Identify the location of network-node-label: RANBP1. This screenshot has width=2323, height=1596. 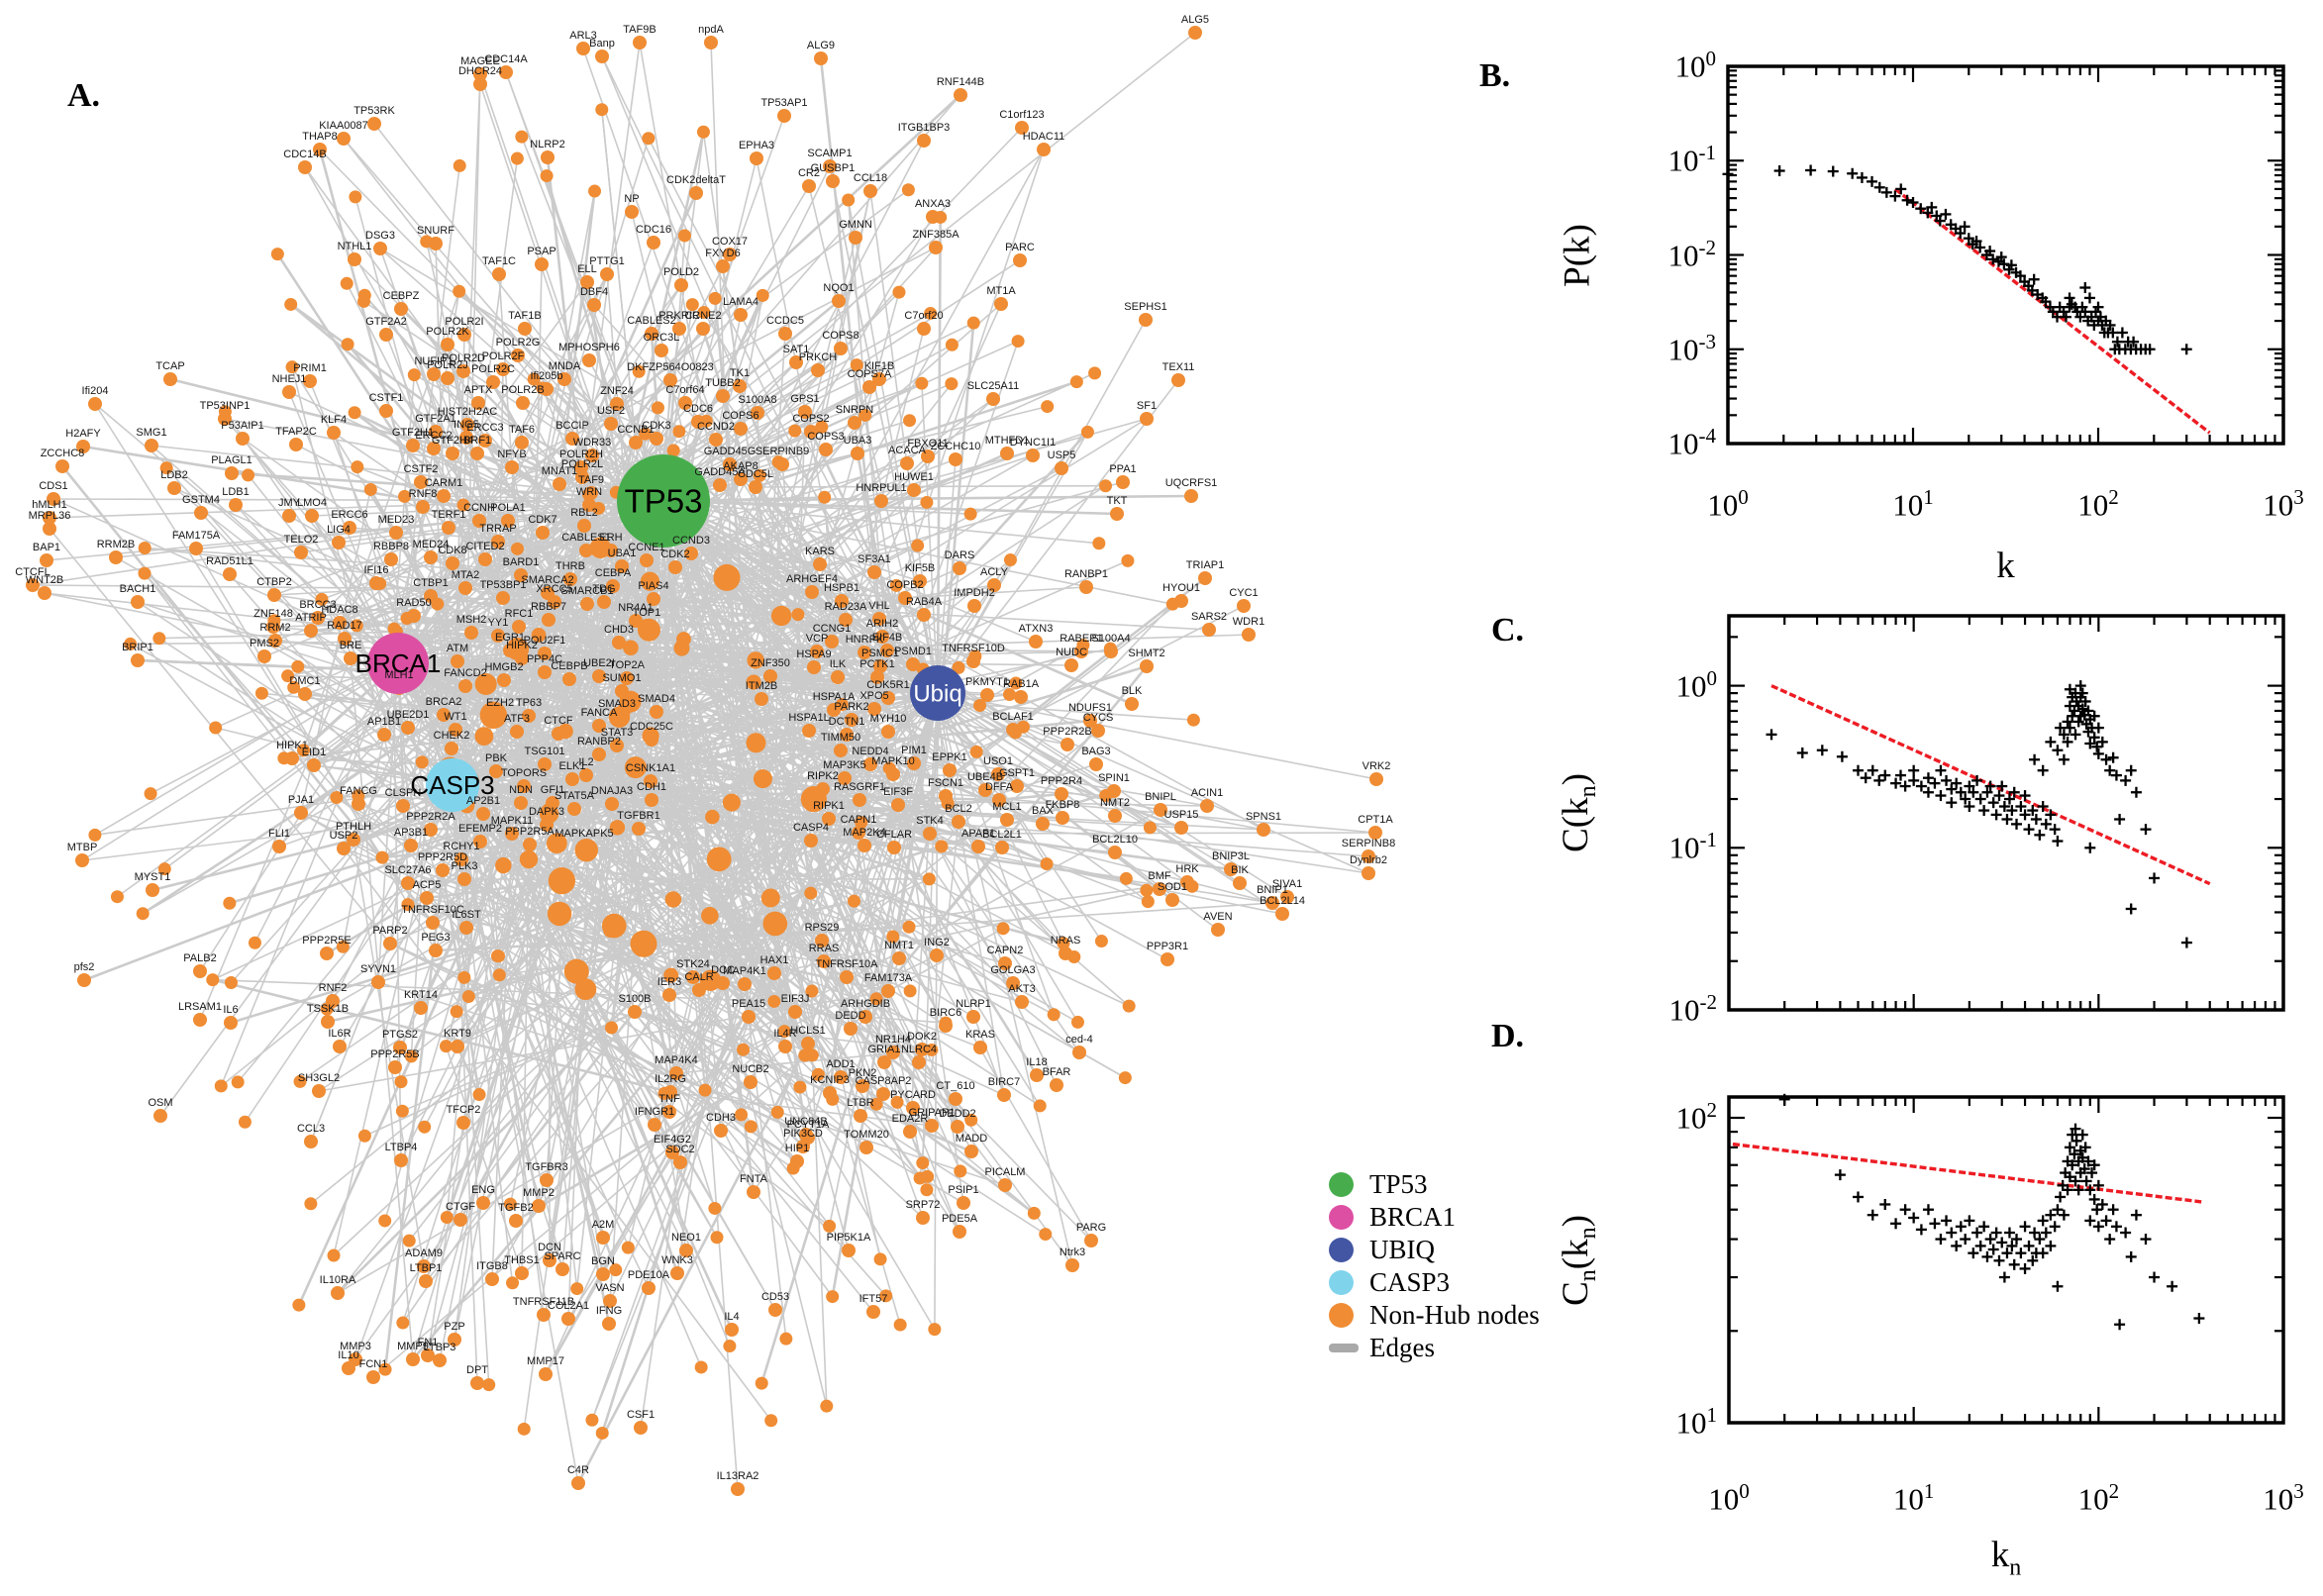
(1086, 574).